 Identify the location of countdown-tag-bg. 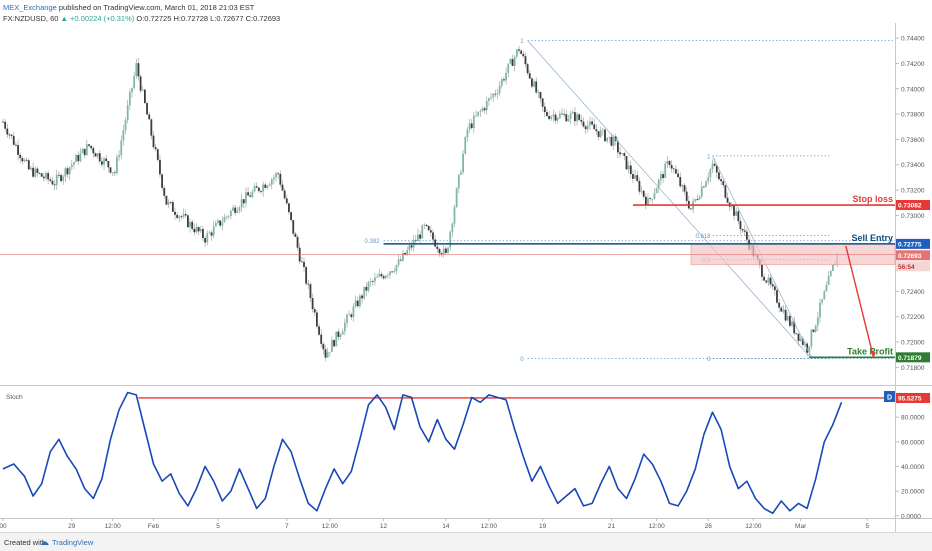
(913, 266).